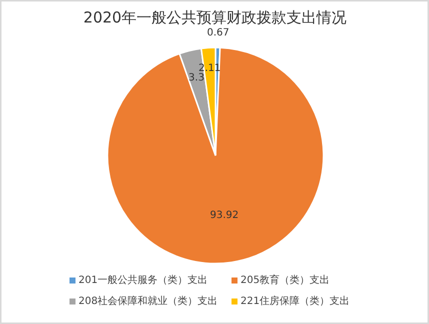 This screenshot has height=324, width=429. Describe the element at coordinates (218, 32) in the screenshot. I see `data-label: 0.67` at that location.